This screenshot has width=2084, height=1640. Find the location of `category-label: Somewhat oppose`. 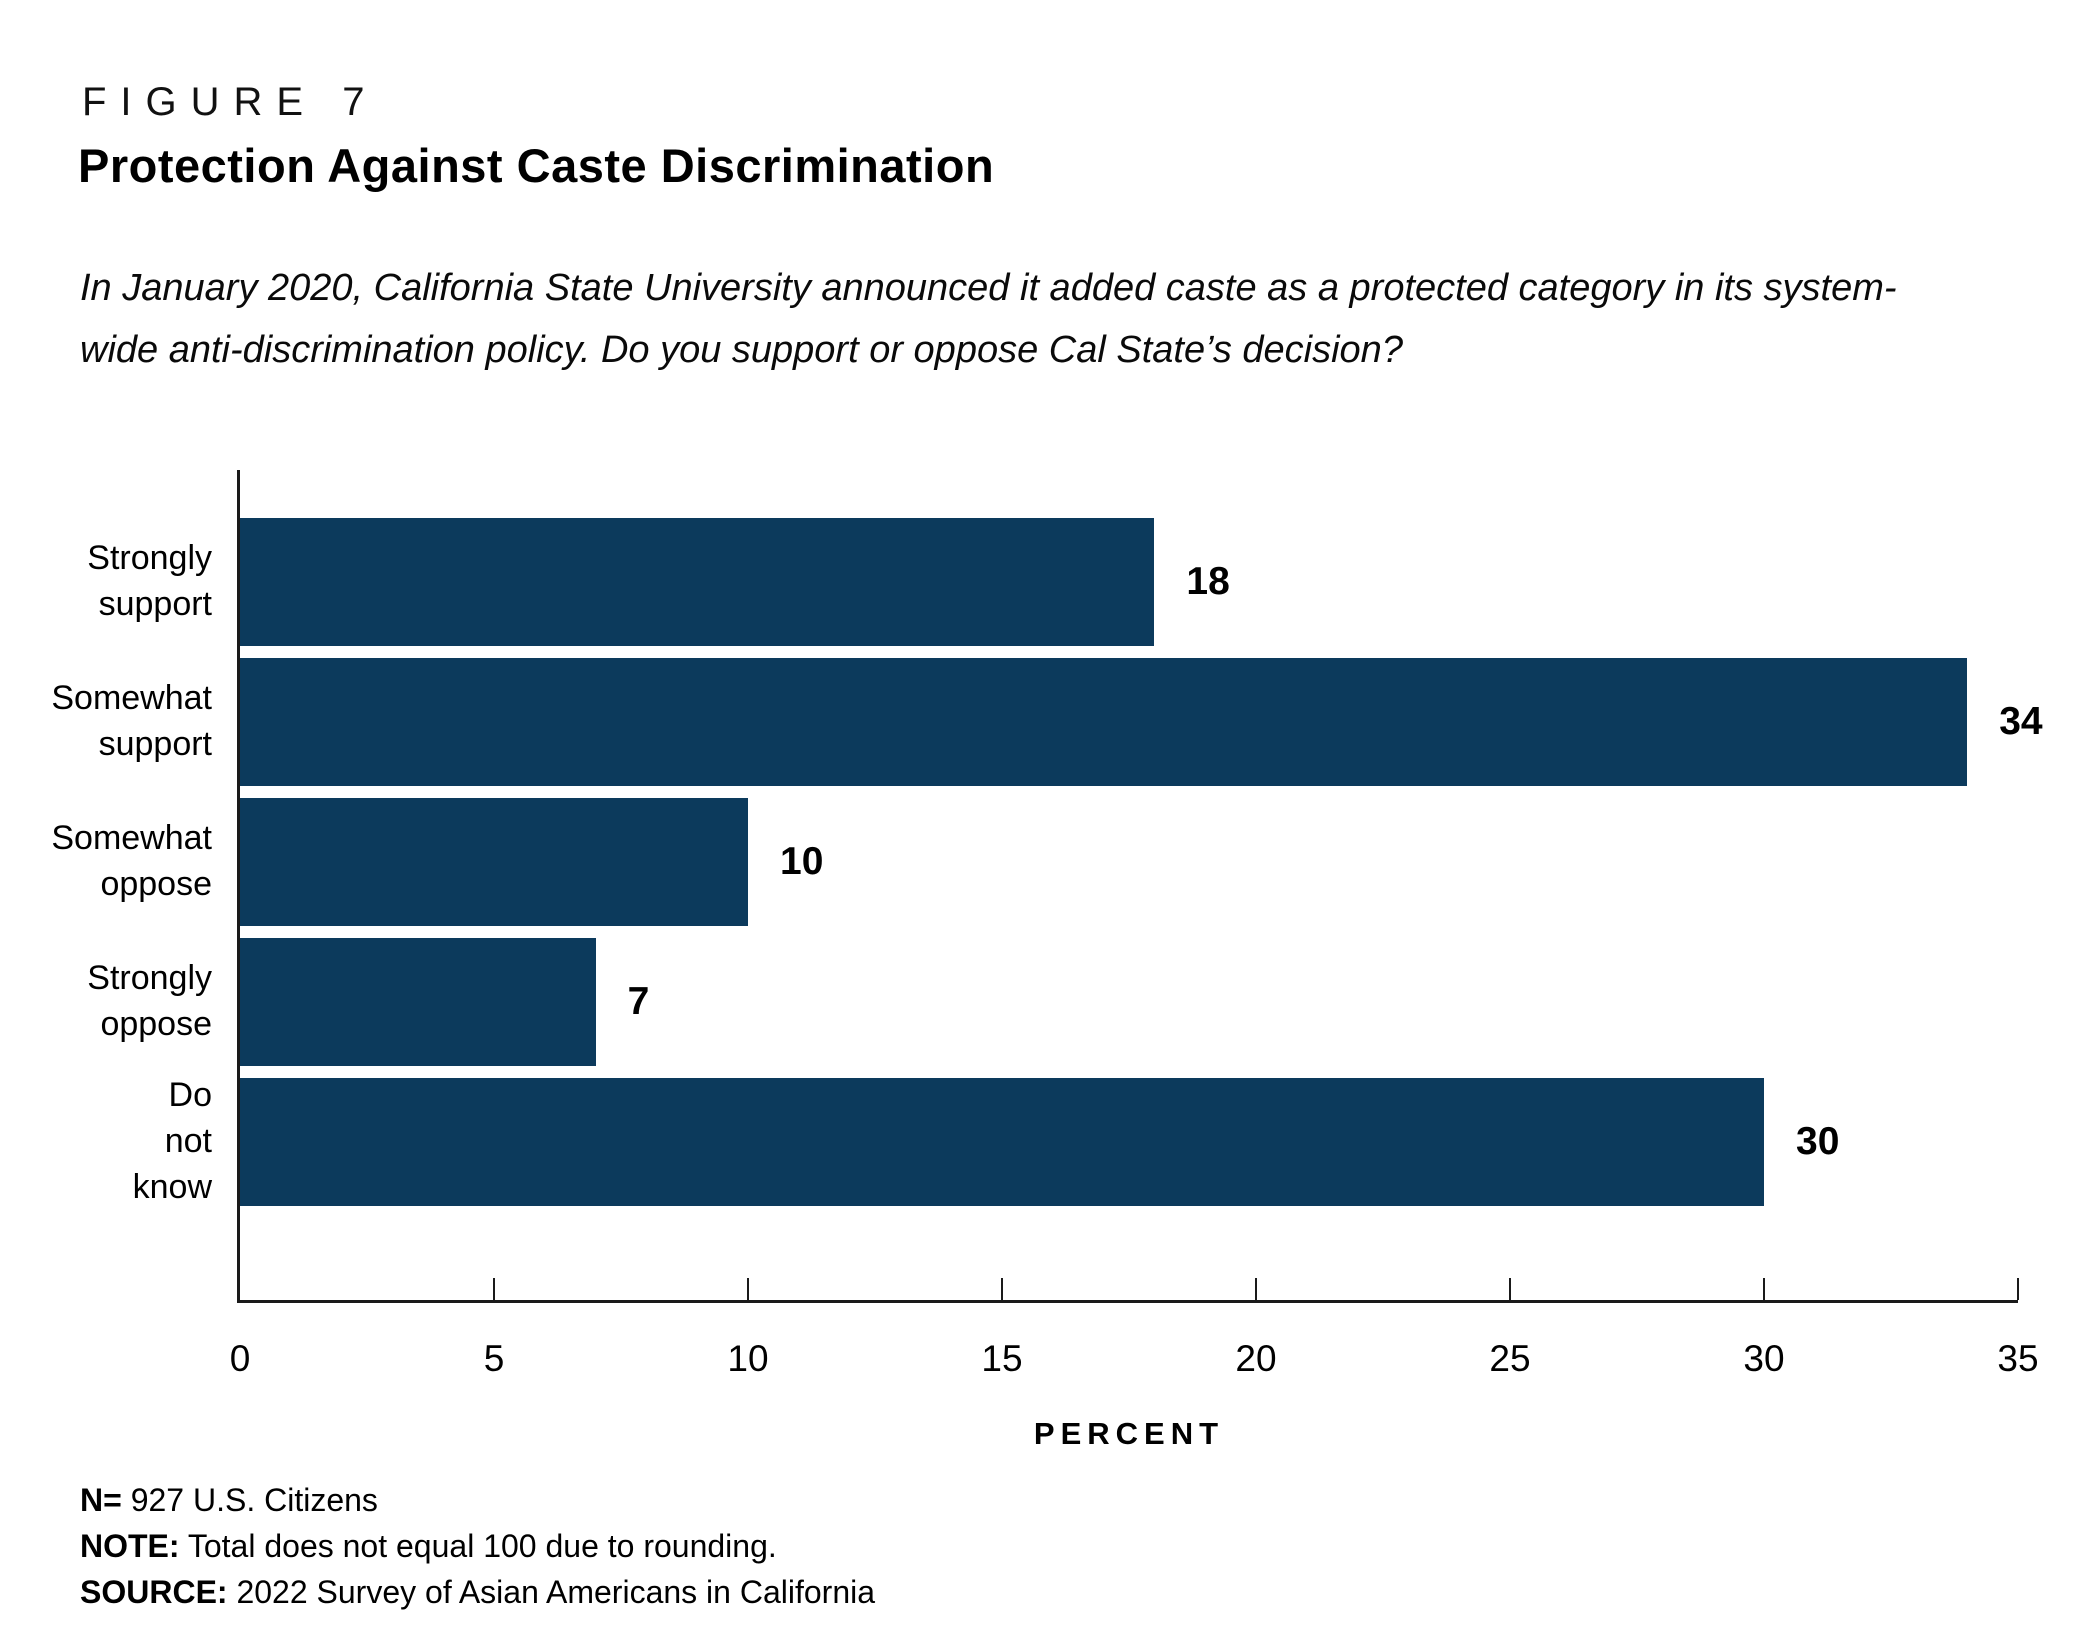

category-label: Somewhat oppose is located at coordinates (131, 861).